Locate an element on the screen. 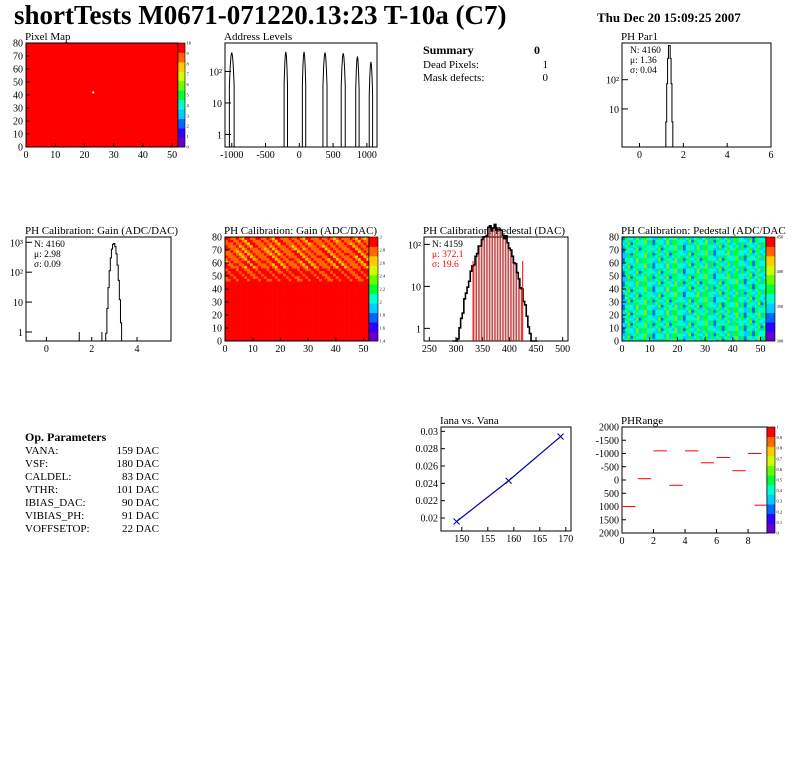 Image resolution: width=796 pixels, height=772 pixels. page-title: shortTests M0671-071220.13:23 T-10a (C7) is located at coordinates (260, 15).